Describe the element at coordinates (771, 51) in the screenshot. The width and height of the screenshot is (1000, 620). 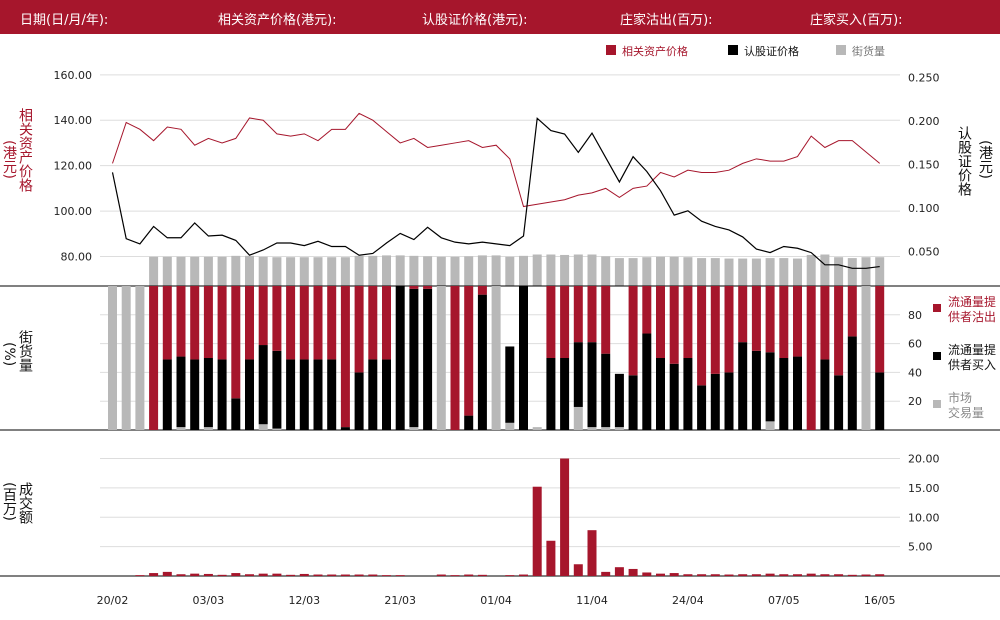
I see `legend-warrant-price-label: 认股证价格` at that location.